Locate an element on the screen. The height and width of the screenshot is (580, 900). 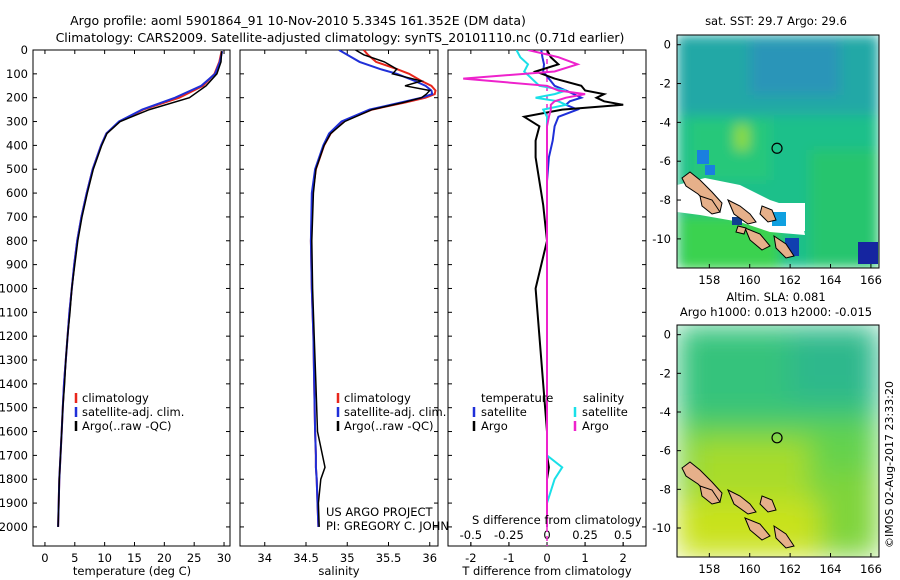
salinity-x-label: salinity is located at coordinates (338, 571).